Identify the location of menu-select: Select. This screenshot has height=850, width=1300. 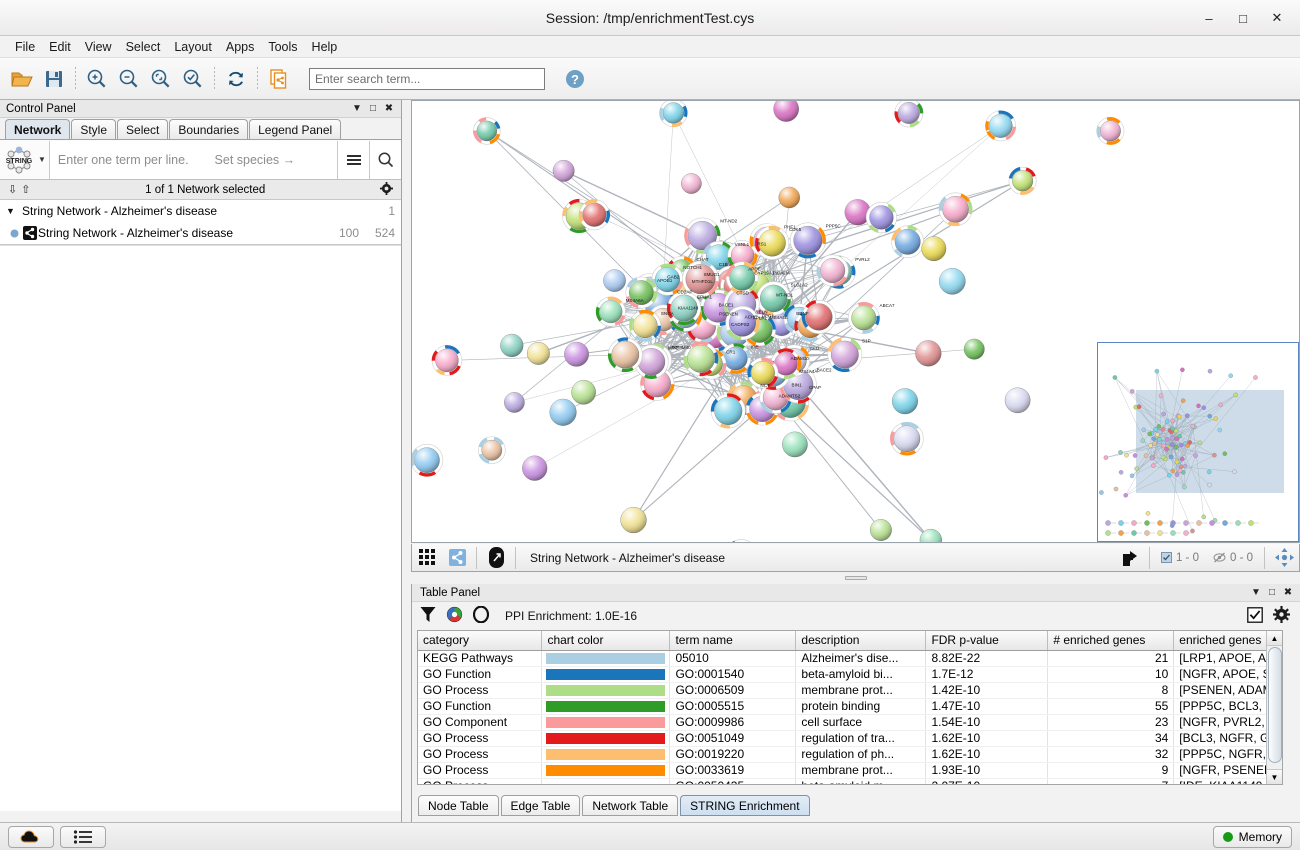
(143, 46).